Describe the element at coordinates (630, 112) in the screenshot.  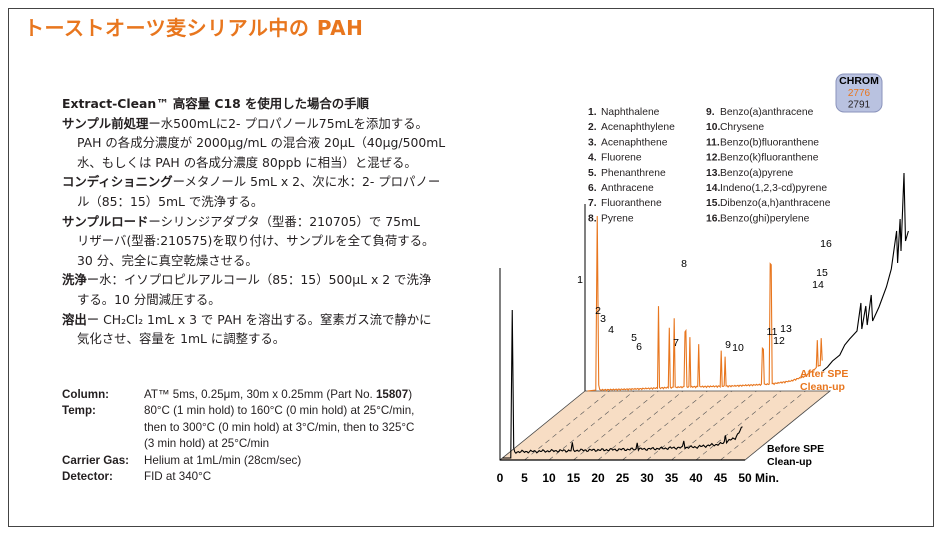
I see `legend-name: Naphthalene` at that location.